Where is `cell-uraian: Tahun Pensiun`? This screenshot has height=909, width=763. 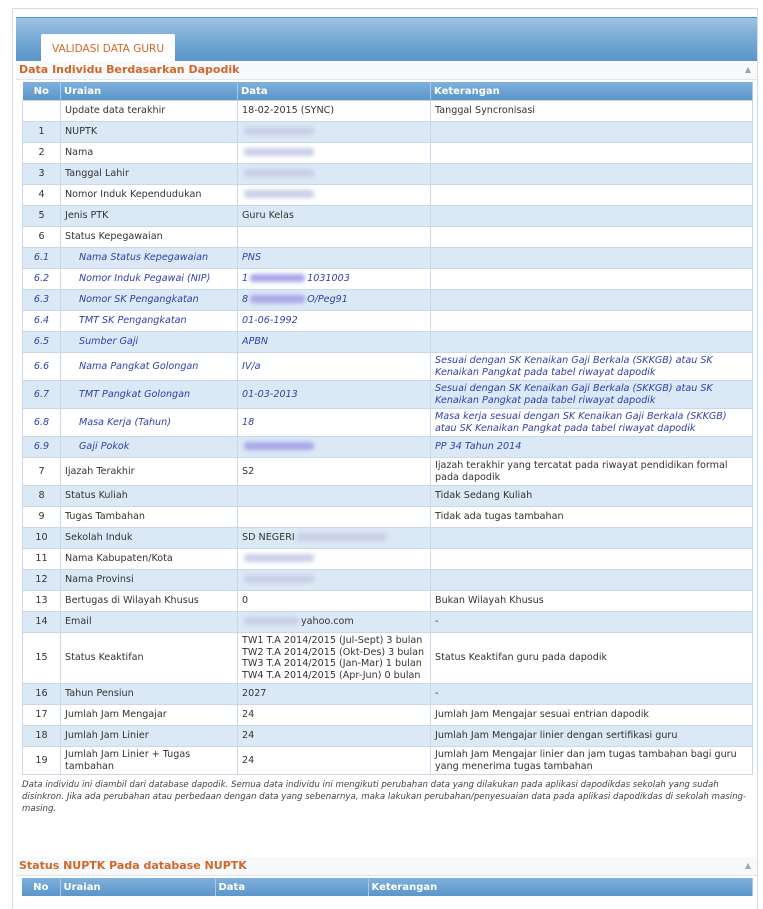 cell-uraian: Tahun Pensiun is located at coordinates (149, 694).